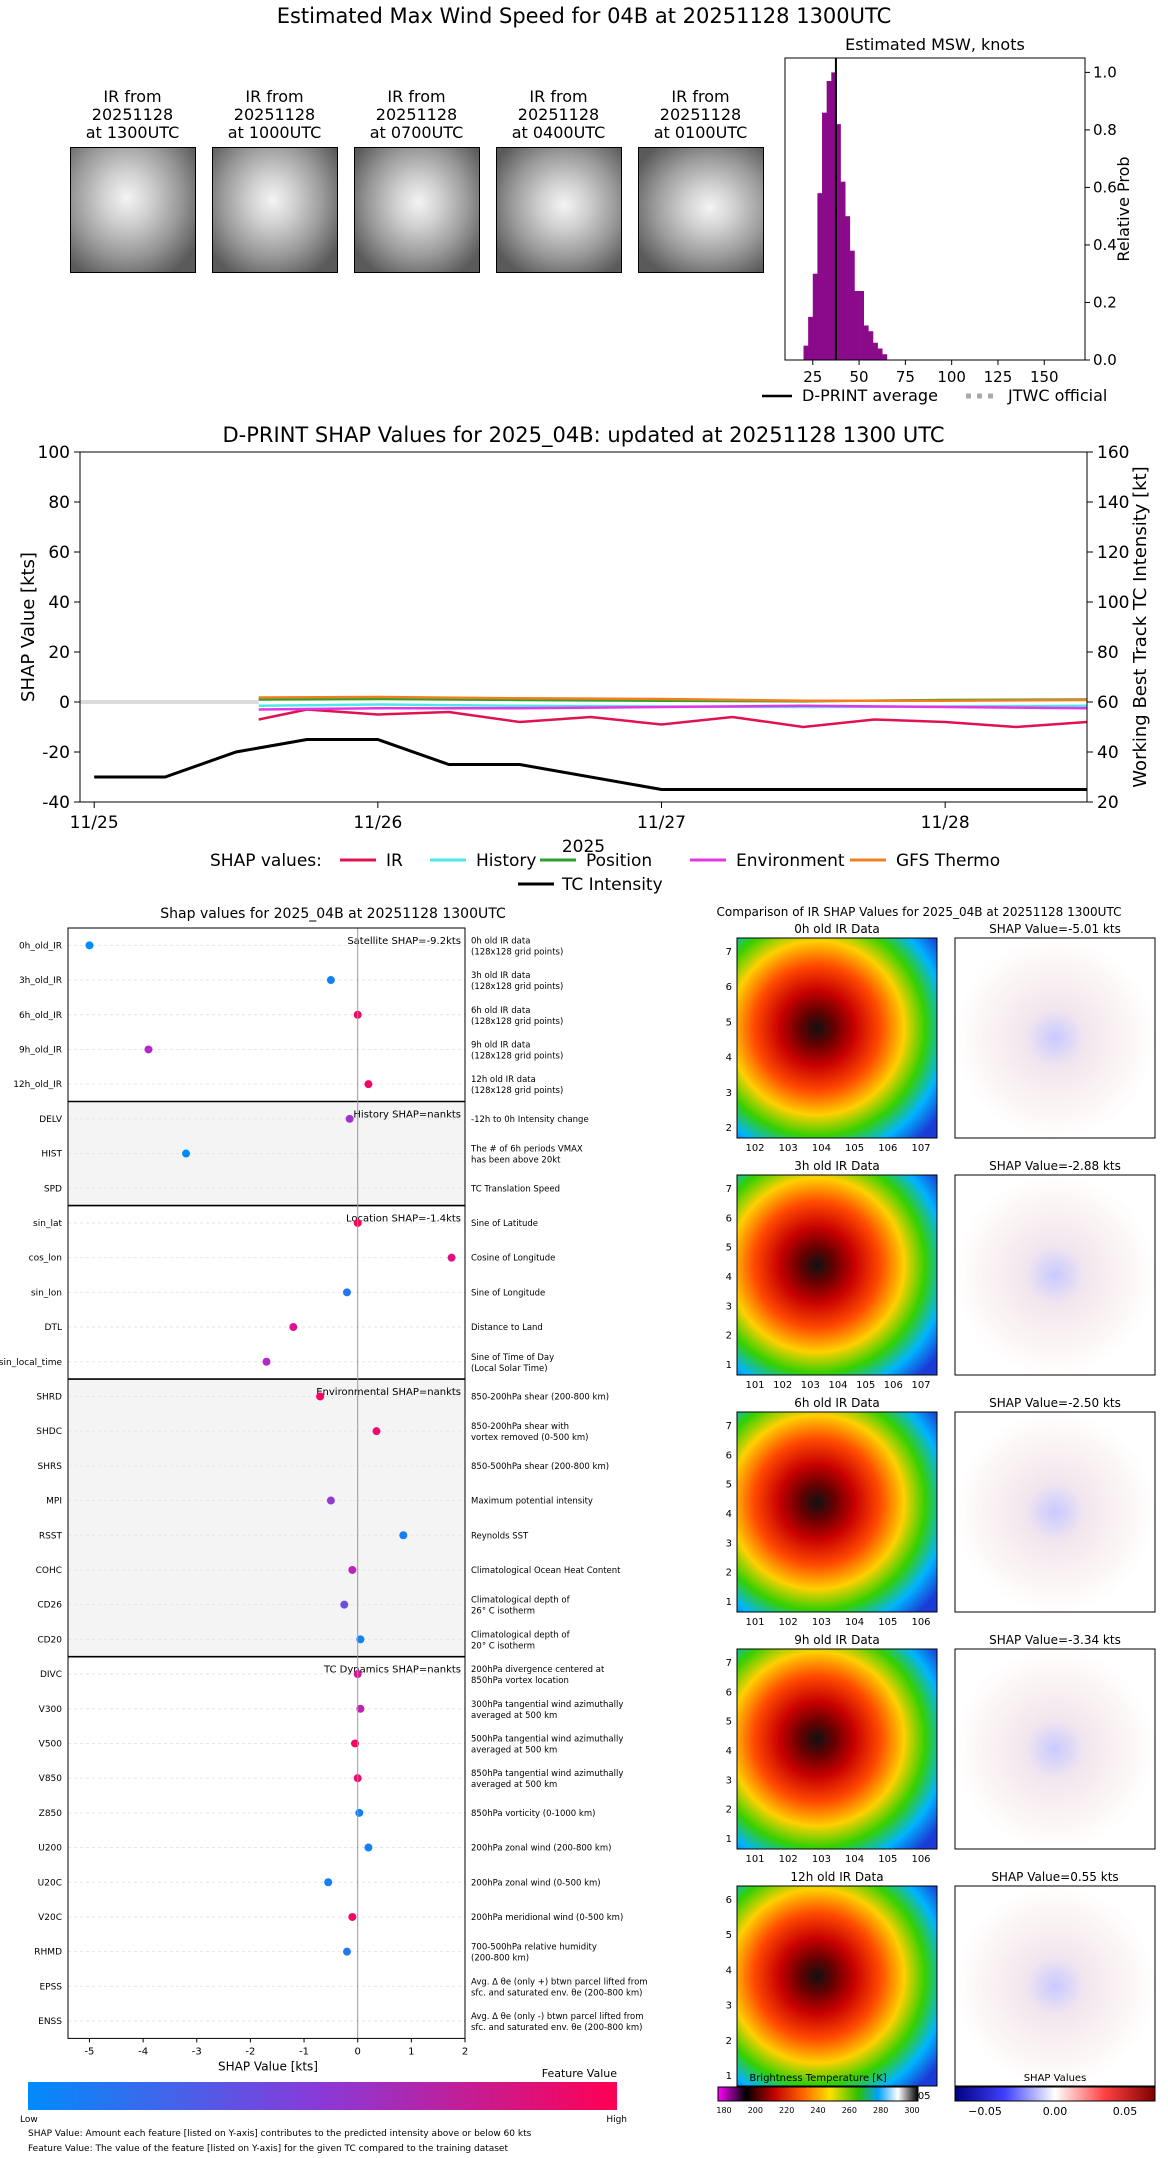 The height and width of the screenshot is (2158, 1168). I want to click on feature-name: RHMD, so click(48, 1953).